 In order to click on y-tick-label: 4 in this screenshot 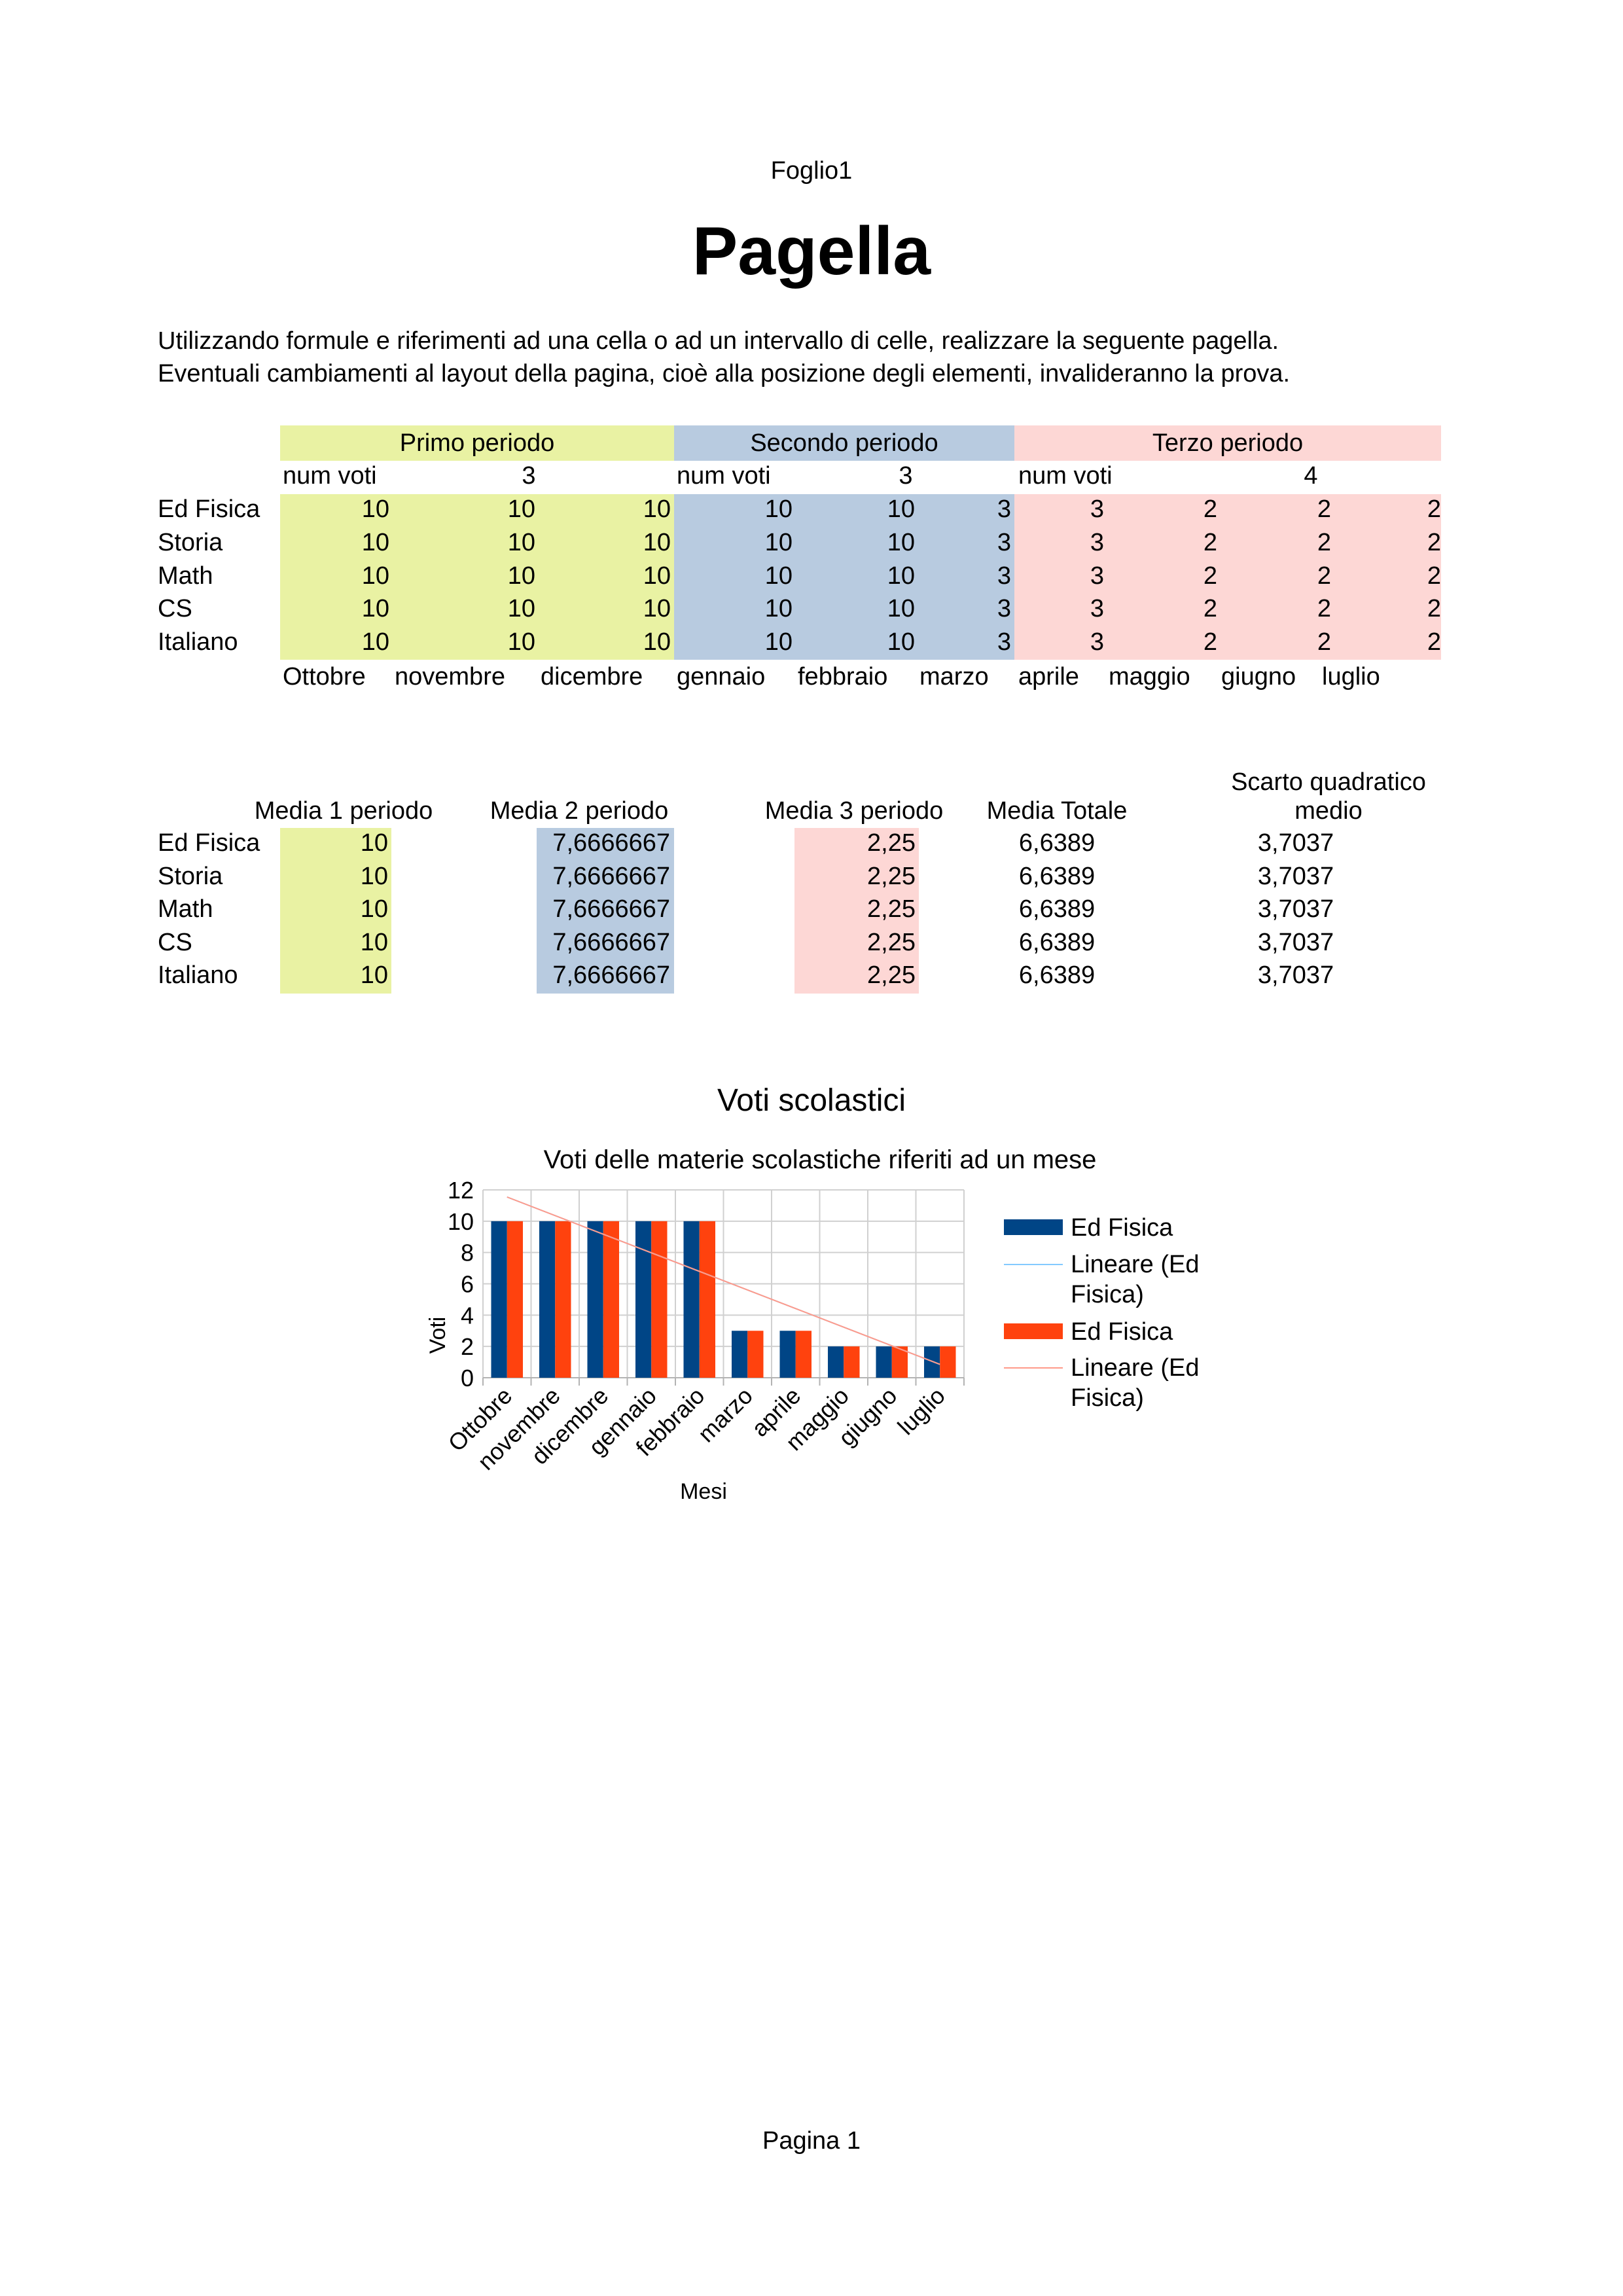, I will do `click(467, 1315)`.